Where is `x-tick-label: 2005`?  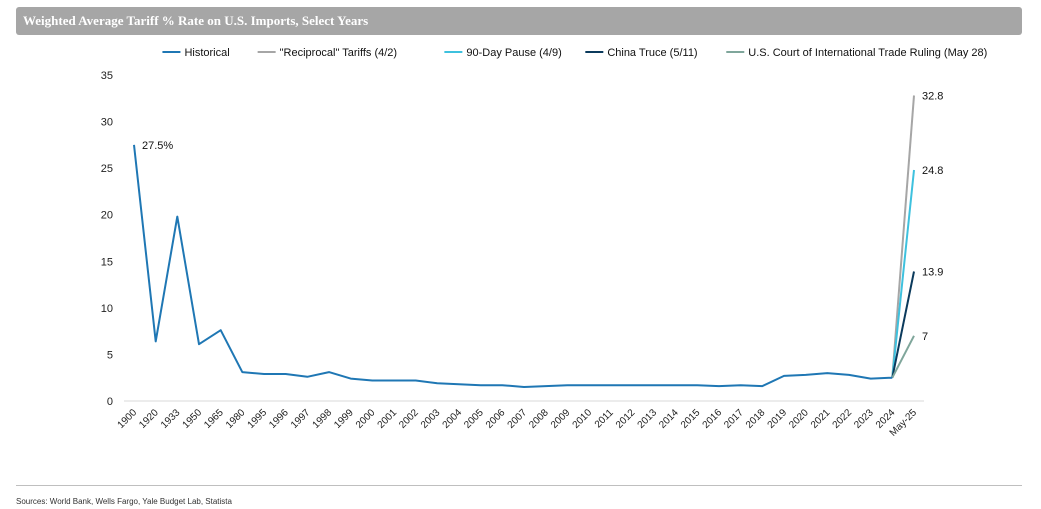
x-tick-label: 2005 is located at coordinates (474, 419).